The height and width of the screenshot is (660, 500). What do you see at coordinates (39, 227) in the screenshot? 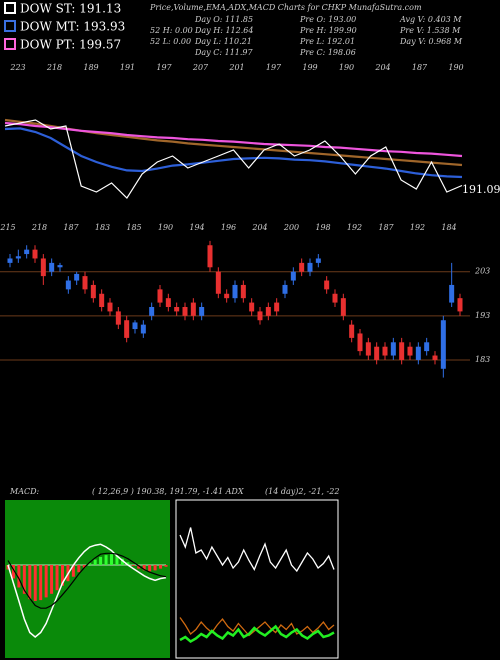
I see `top-label: 218` at bounding box center [39, 227].